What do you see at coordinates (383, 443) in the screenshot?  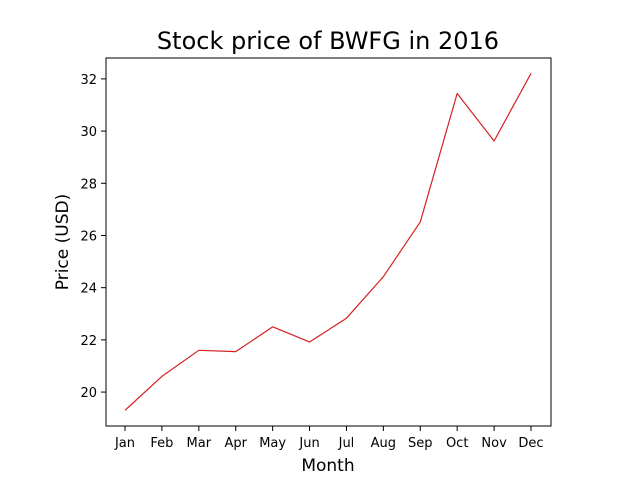 I see `x-tick-label: Aug` at bounding box center [383, 443].